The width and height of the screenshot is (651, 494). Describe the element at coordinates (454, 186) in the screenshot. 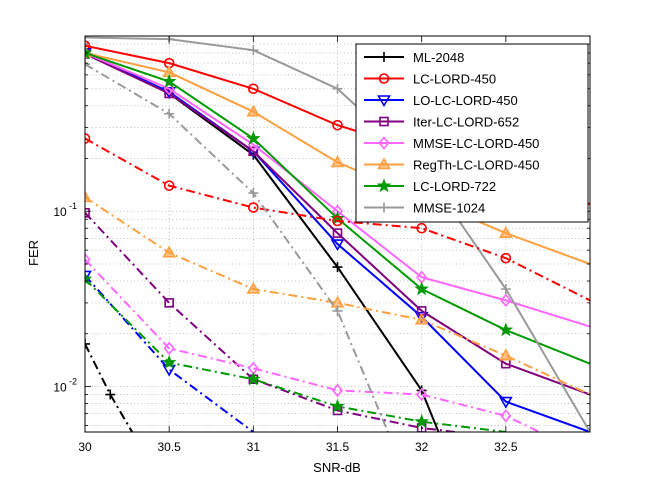

I see `legend-label: LC-LORD-722` at that location.